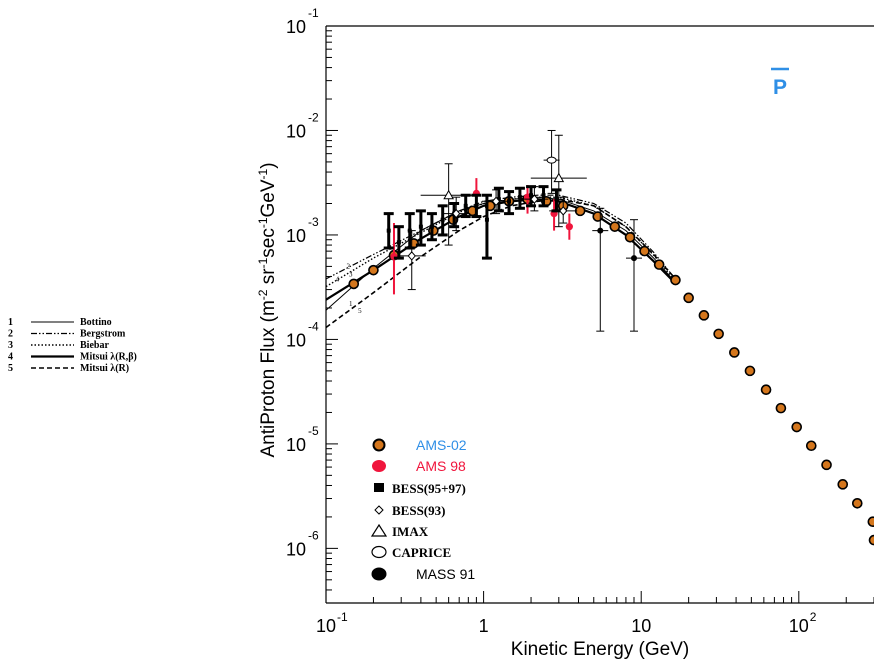 The height and width of the screenshot is (665, 874). What do you see at coordinates (429, 488) in the screenshot?
I see `legend-label: BESS(95+97)` at bounding box center [429, 488].